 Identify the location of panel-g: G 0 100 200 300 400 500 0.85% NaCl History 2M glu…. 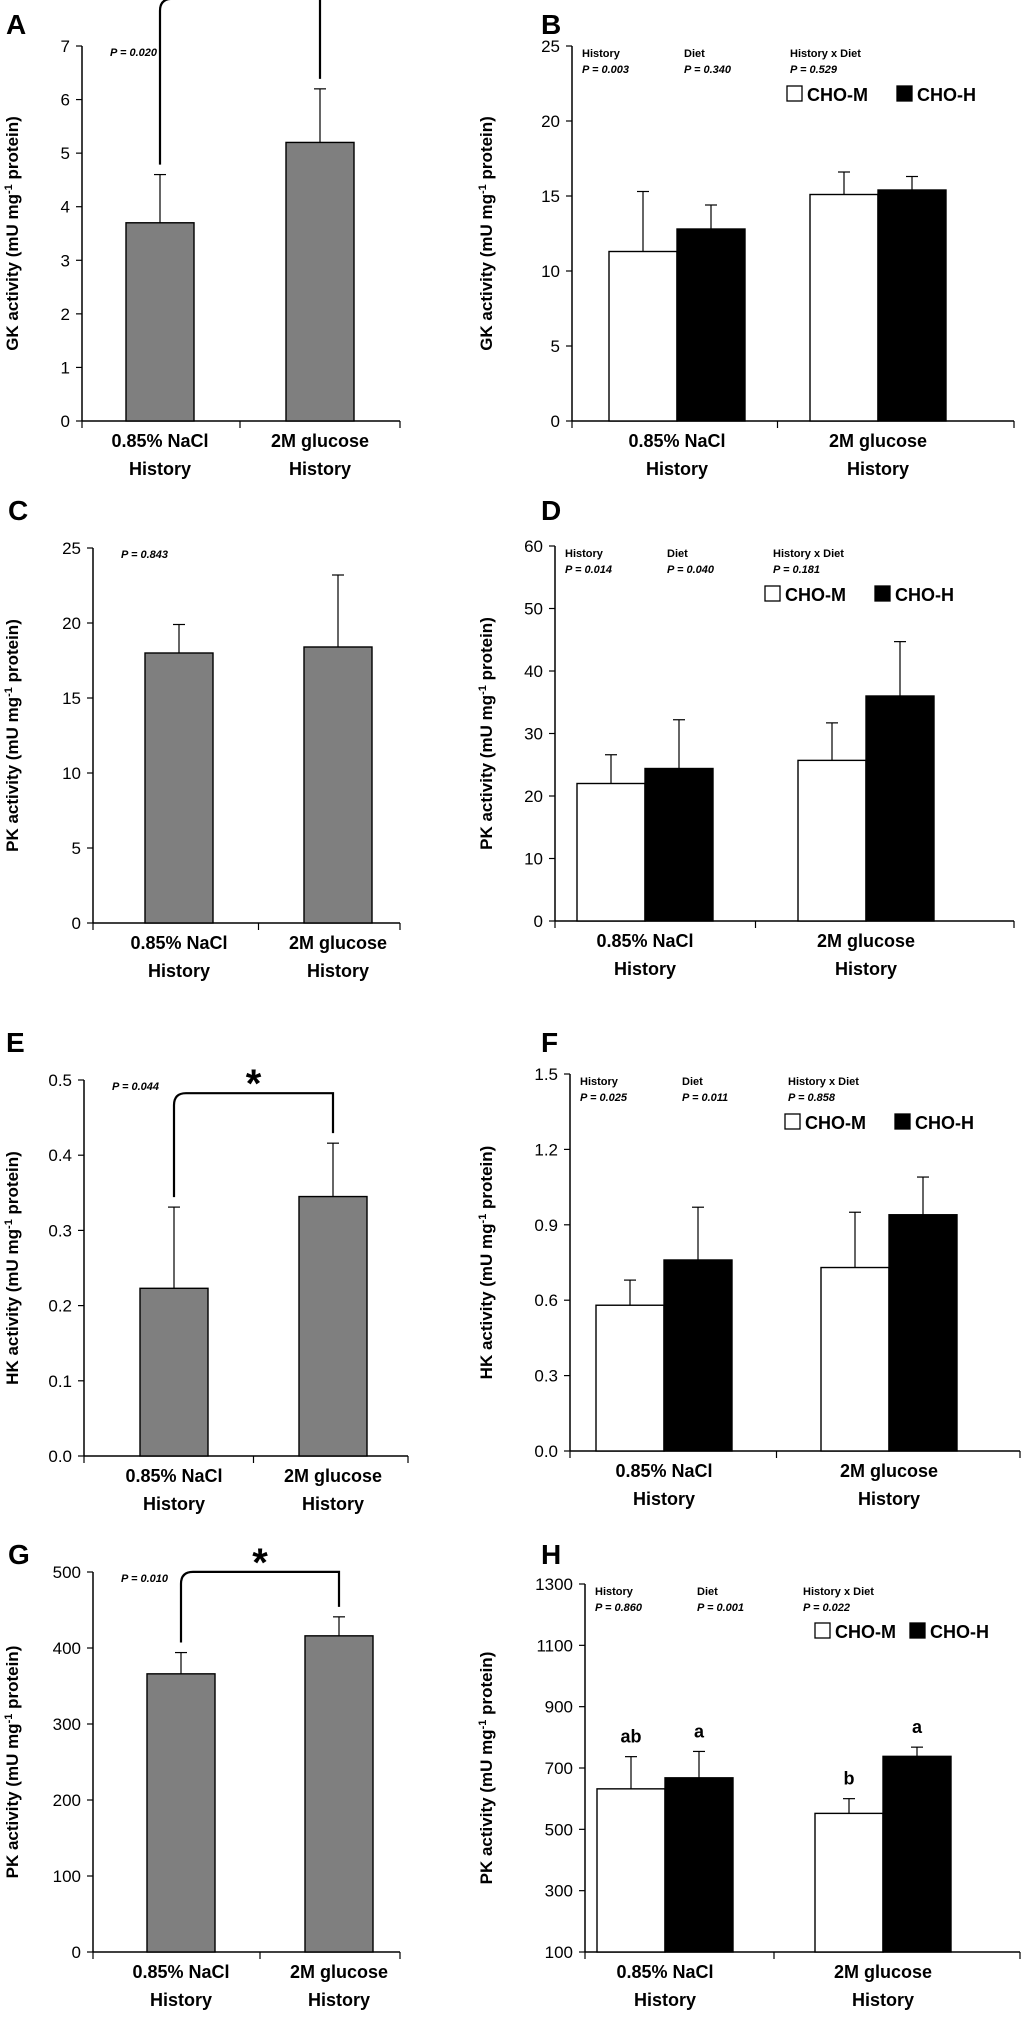
(202, 1774).